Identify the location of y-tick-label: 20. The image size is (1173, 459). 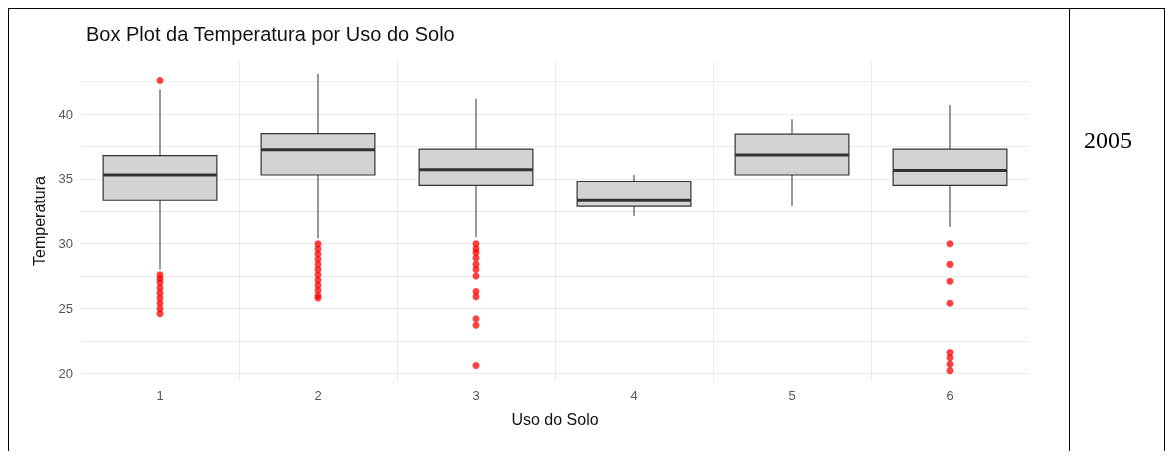
(65, 373).